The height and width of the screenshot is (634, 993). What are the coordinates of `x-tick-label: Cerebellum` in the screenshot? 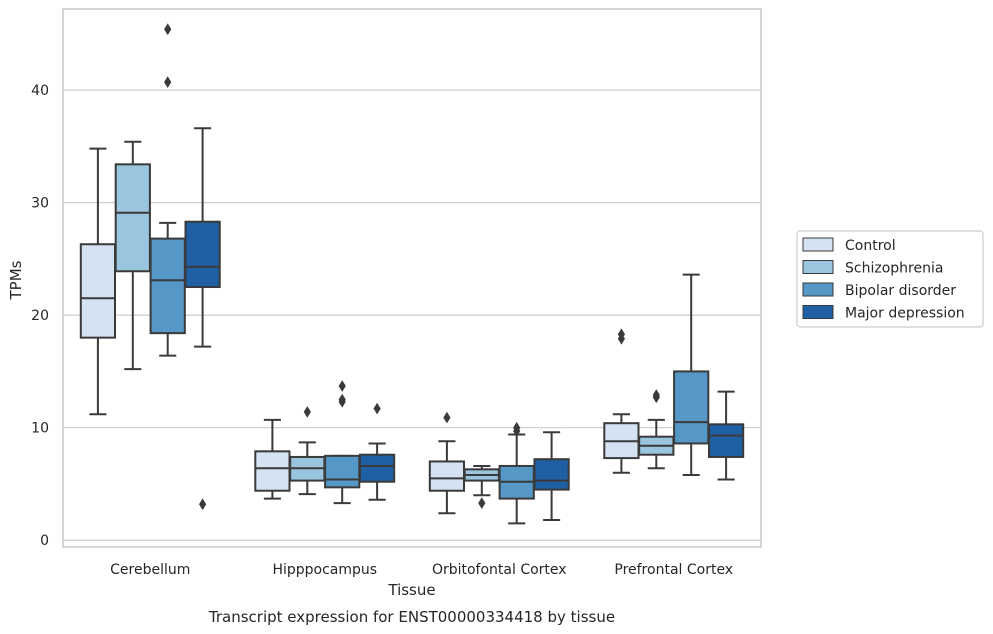 It's located at (150, 570).